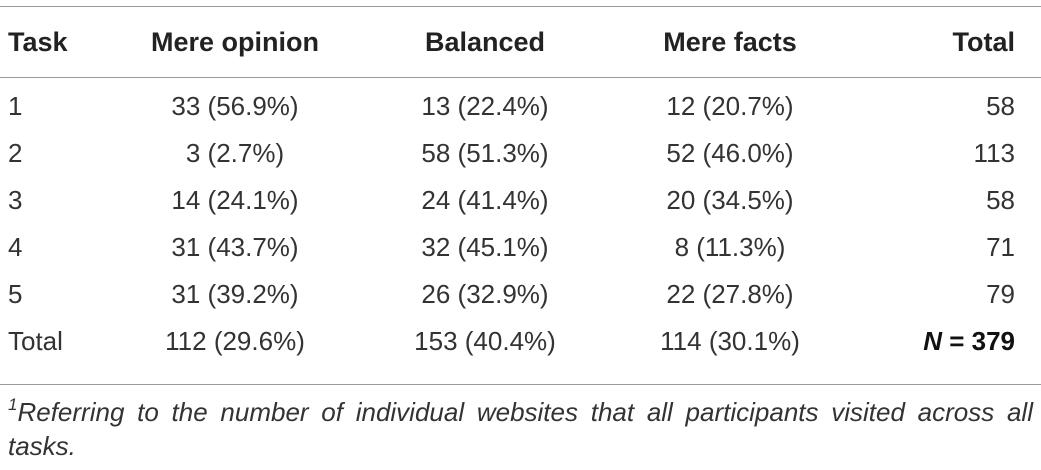 The image size is (1041, 470). Describe the element at coordinates (520, 6) in the screenshot. I see `top-rule` at that location.